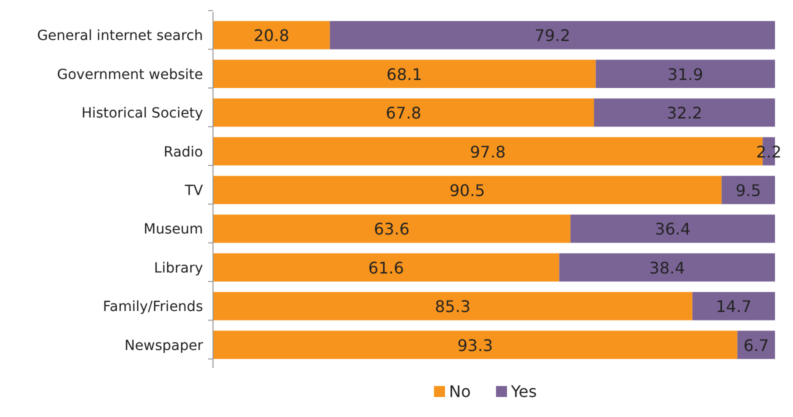  I want to click on data-label: 85.3, so click(452, 306).